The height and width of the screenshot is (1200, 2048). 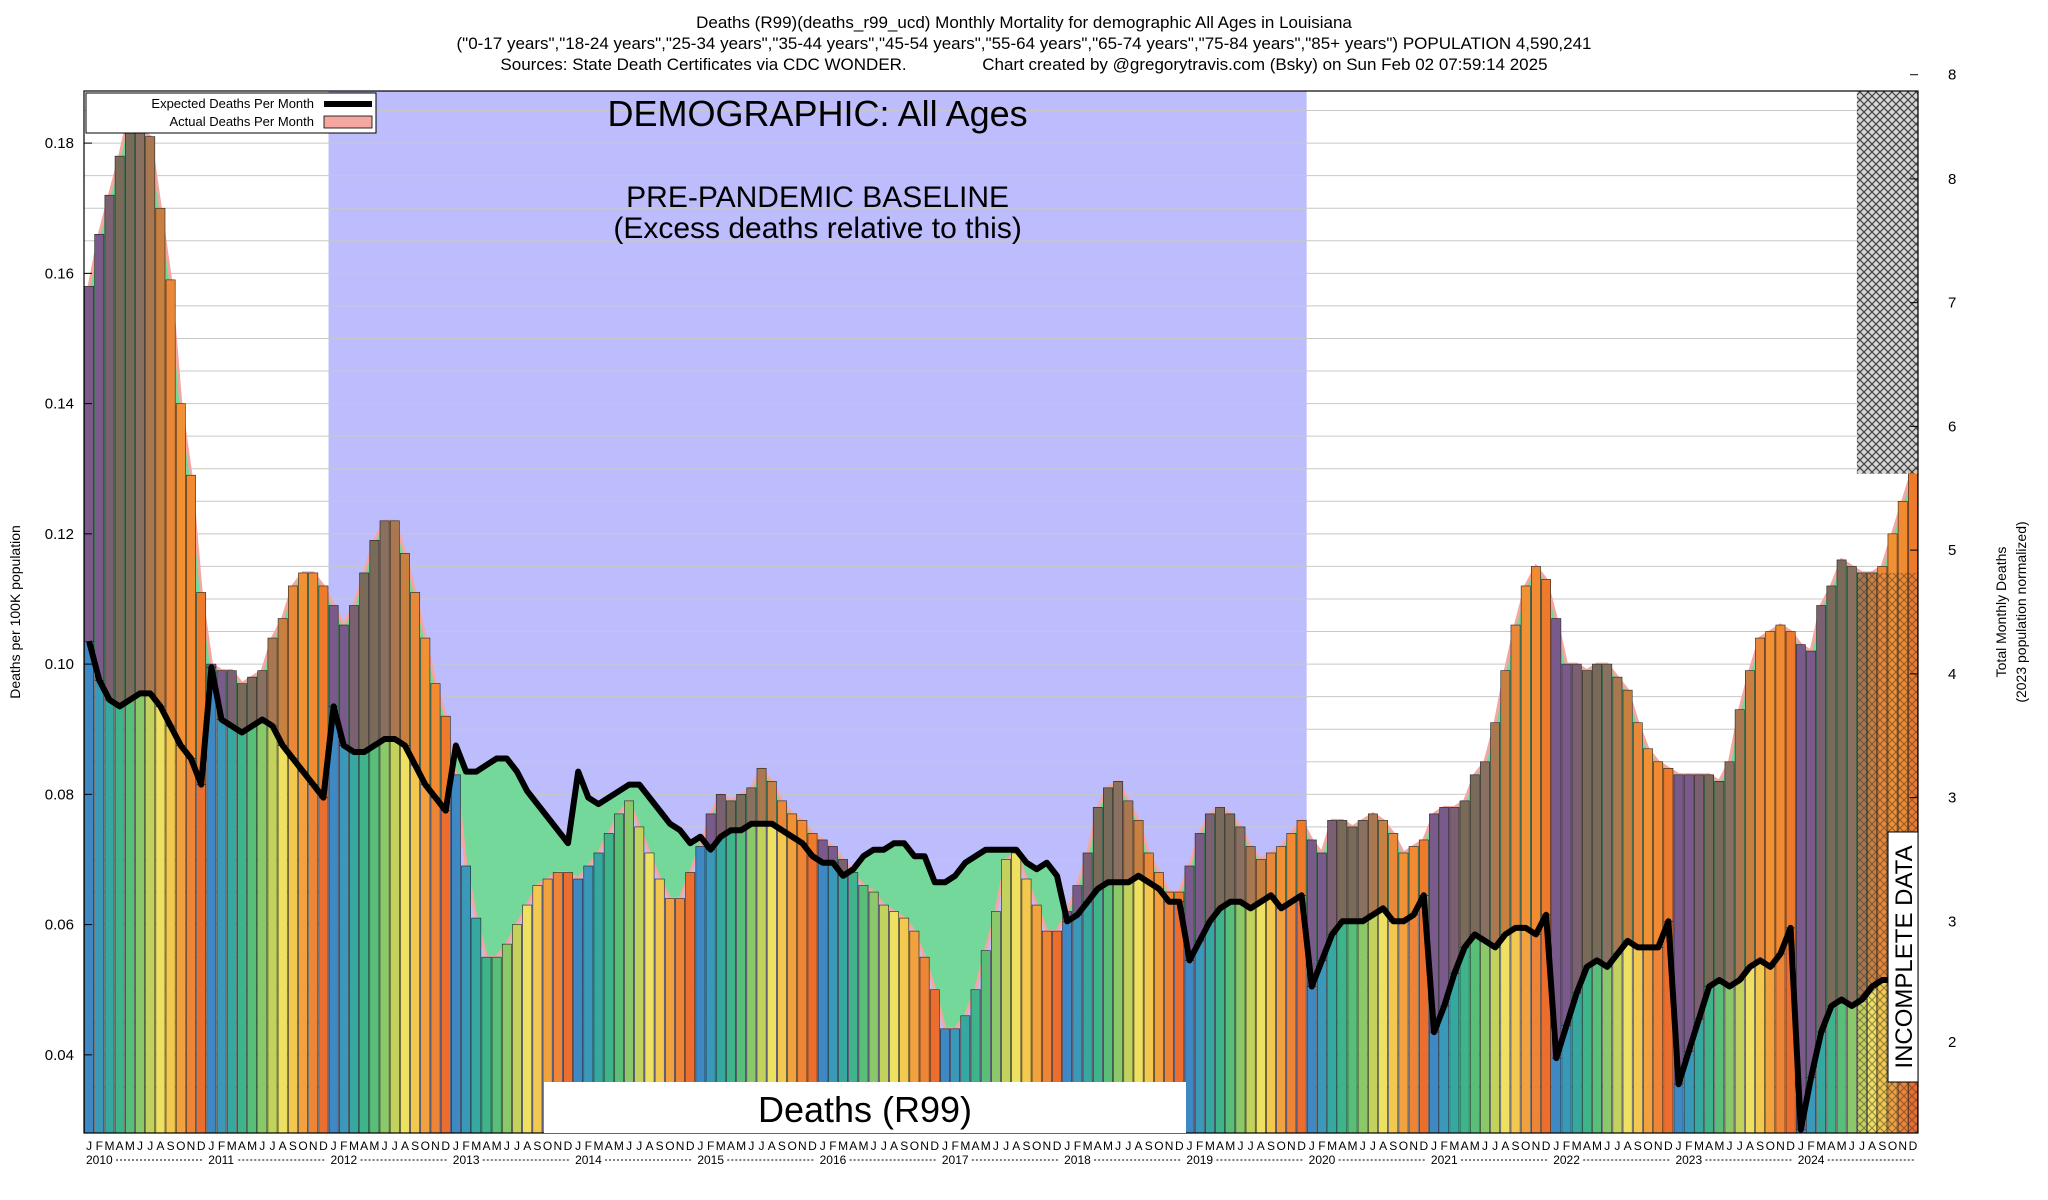 I want to click on y2-tick-label: 7, so click(x=1952, y=303).